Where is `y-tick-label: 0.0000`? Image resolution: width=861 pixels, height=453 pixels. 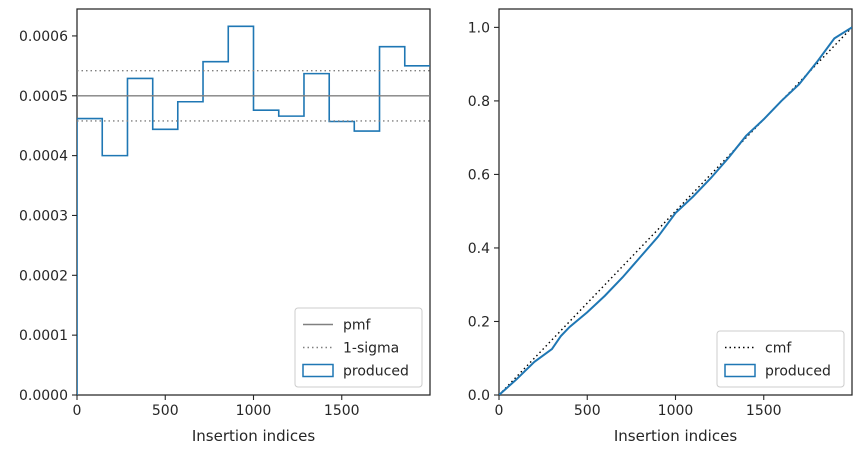 y-tick-label: 0.0000 is located at coordinates (43, 396).